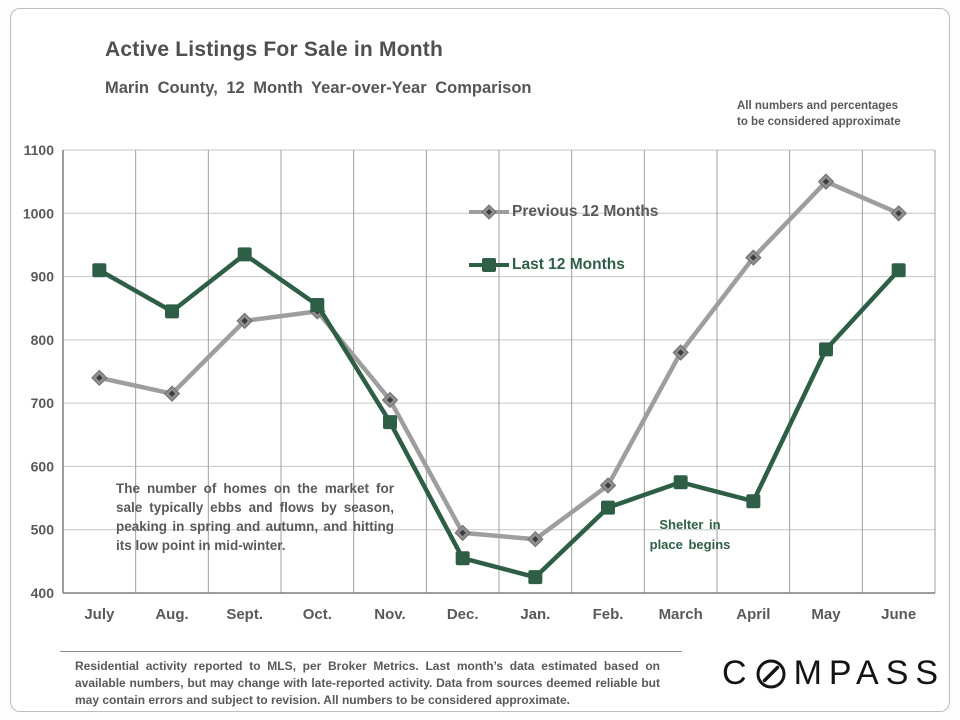 The height and width of the screenshot is (720, 960). Describe the element at coordinates (738, 673) in the screenshot. I see `compass-logo-letter-c: C` at that location.